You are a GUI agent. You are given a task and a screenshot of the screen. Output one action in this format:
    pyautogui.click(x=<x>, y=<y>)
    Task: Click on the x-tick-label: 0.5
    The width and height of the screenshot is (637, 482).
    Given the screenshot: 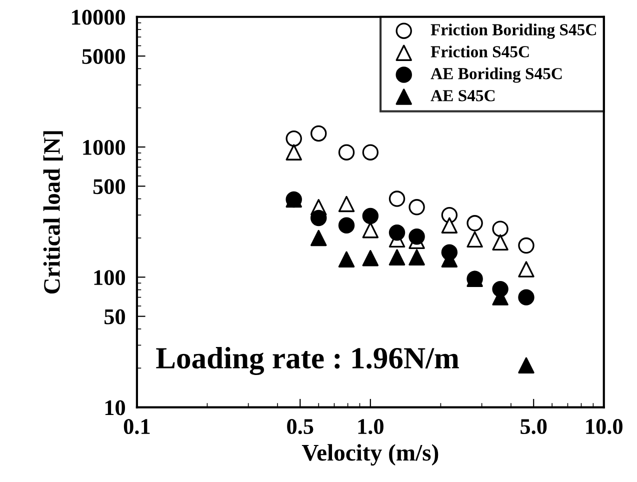 What is the action you would take?
    pyautogui.click(x=300, y=426)
    